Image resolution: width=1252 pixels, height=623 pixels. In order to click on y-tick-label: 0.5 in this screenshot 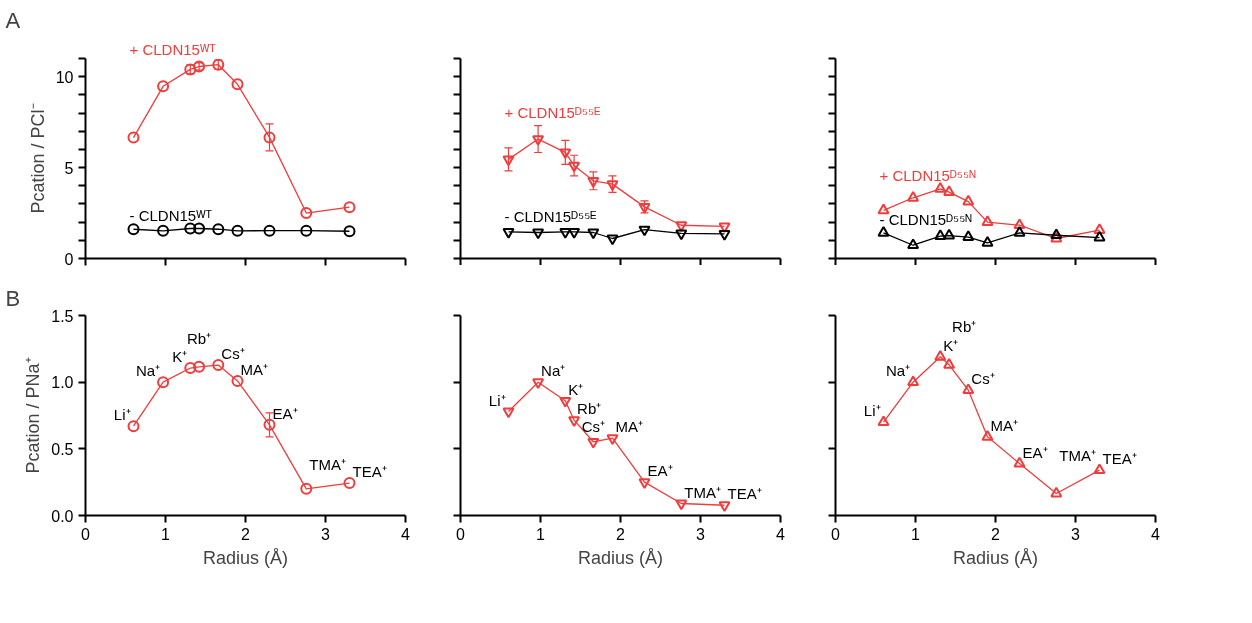, I will do `click(62, 449)`.